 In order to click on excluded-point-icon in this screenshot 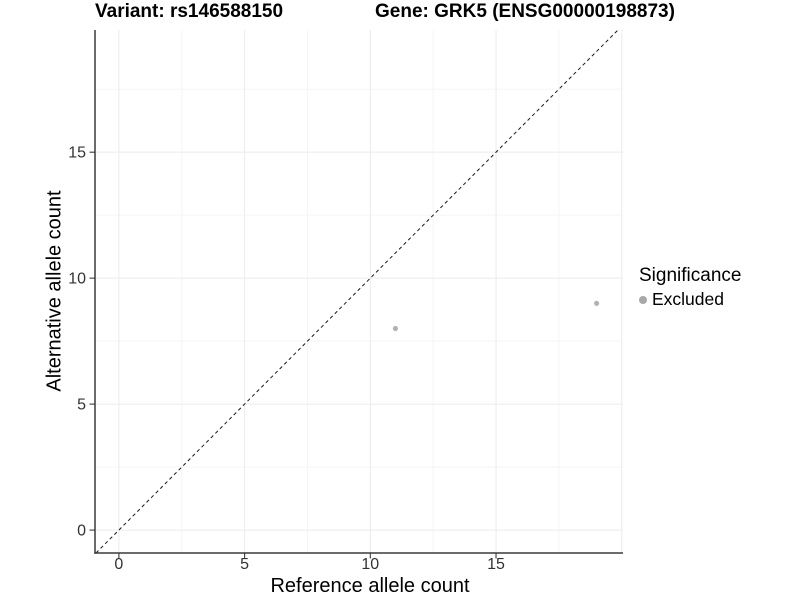, I will do `click(643, 299)`.